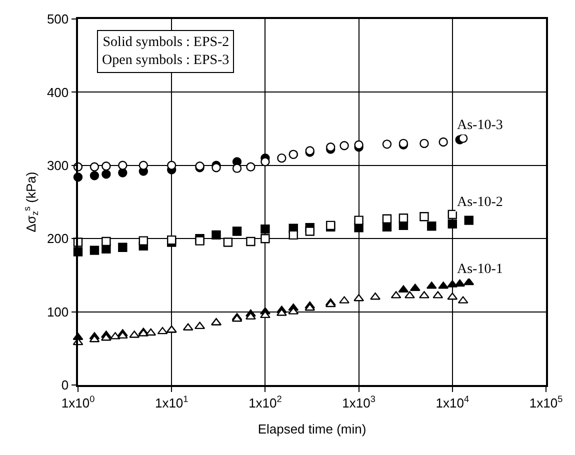 The height and width of the screenshot is (455, 575). What do you see at coordinates (65, 385) in the screenshot?
I see `y-tick-label: 0` at bounding box center [65, 385].